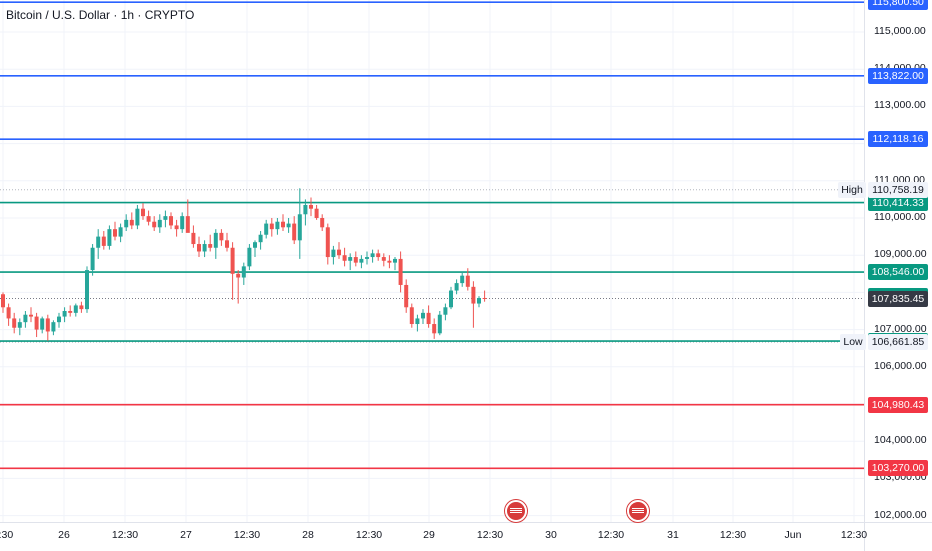 This screenshot has height=551, width=932. I want to click on price-axis, so click(898, 261).